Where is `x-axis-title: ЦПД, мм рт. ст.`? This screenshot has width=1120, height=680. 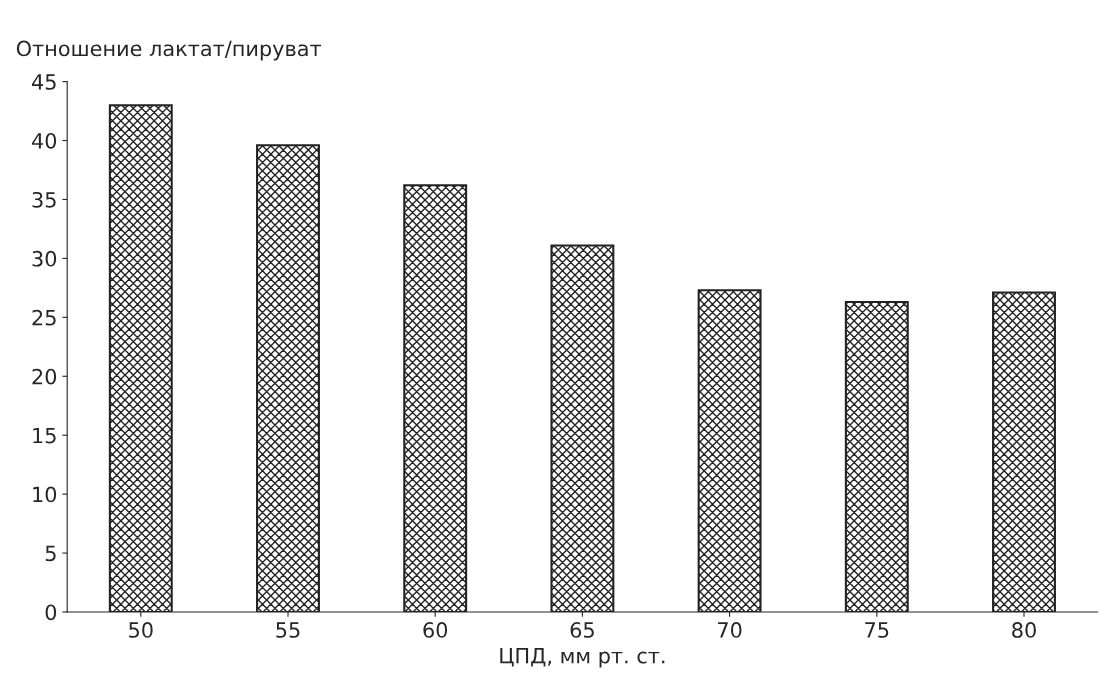 x-axis-title: ЦПД, мм рт. ст. is located at coordinates (582, 658).